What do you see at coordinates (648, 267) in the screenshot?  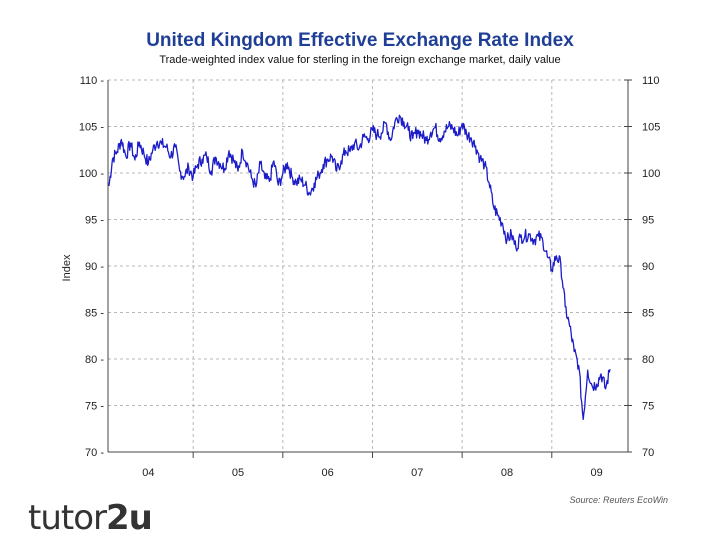 I see `y-tick-label-right-90: 90` at bounding box center [648, 267].